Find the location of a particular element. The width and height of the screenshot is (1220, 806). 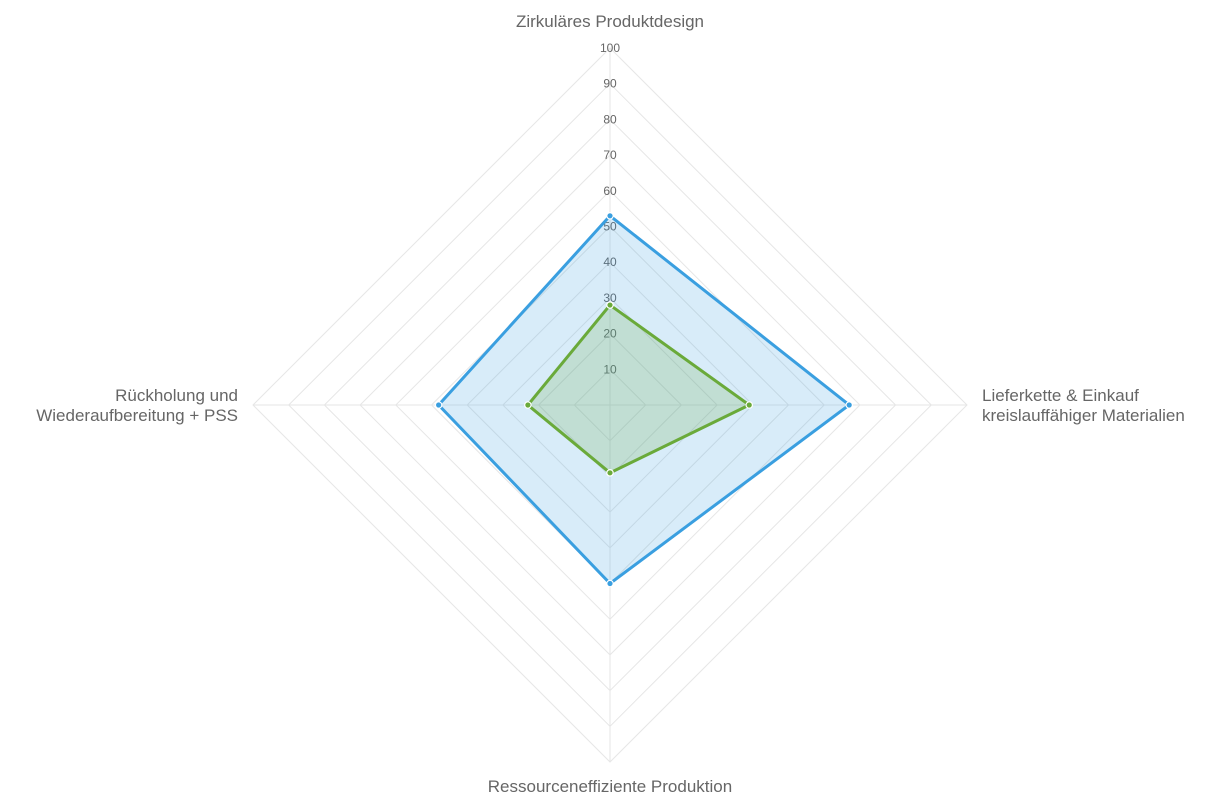

radial-tick-label: 100 is located at coordinates (610, 48).